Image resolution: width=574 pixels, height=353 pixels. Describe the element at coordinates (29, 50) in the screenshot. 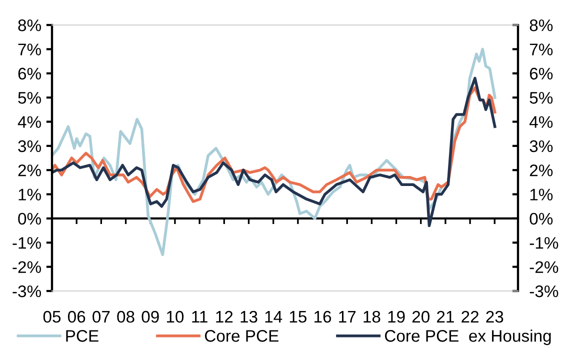

I see `y-tick-label: 7%` at that location.